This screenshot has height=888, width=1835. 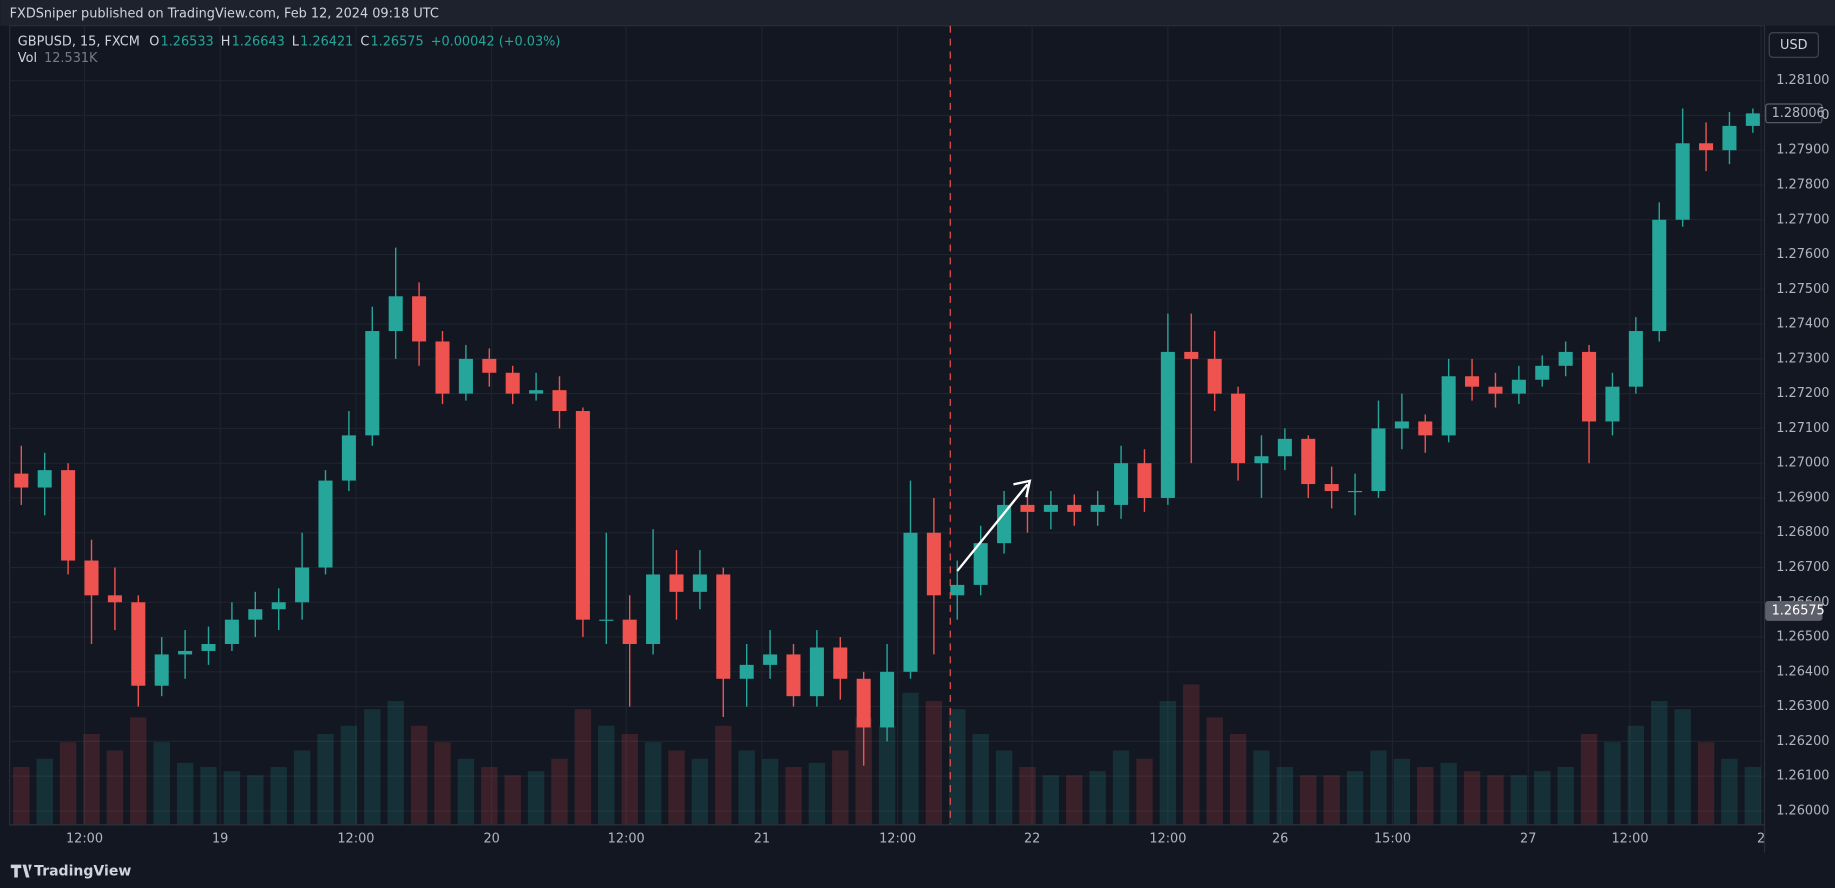 What do you see at coordinates (1802, 358) in the screenshot?
I see `y-tick-label: 1.27300` at bounding box center [1802, 358].